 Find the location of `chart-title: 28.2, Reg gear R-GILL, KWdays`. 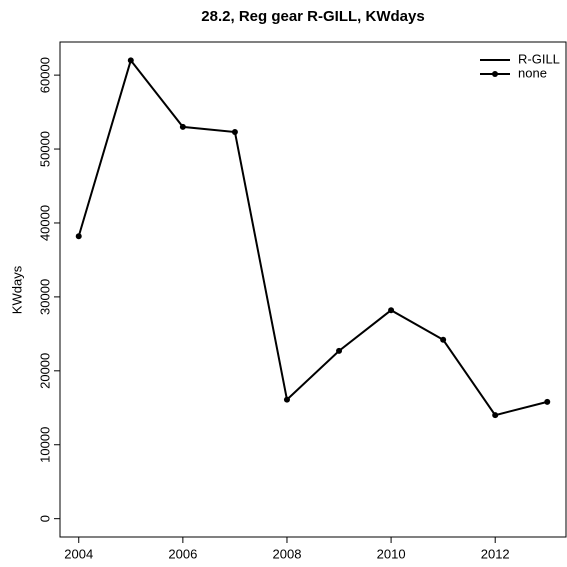

chart-title: 28.2, Reg gear R-GILL, KWdays is located at coordinates (312, 16).